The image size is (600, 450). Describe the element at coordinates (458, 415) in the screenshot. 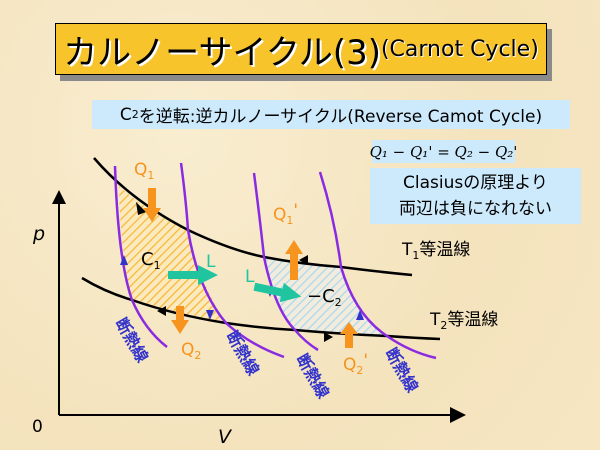

I see `v-axis-arrow-icon` at that location.